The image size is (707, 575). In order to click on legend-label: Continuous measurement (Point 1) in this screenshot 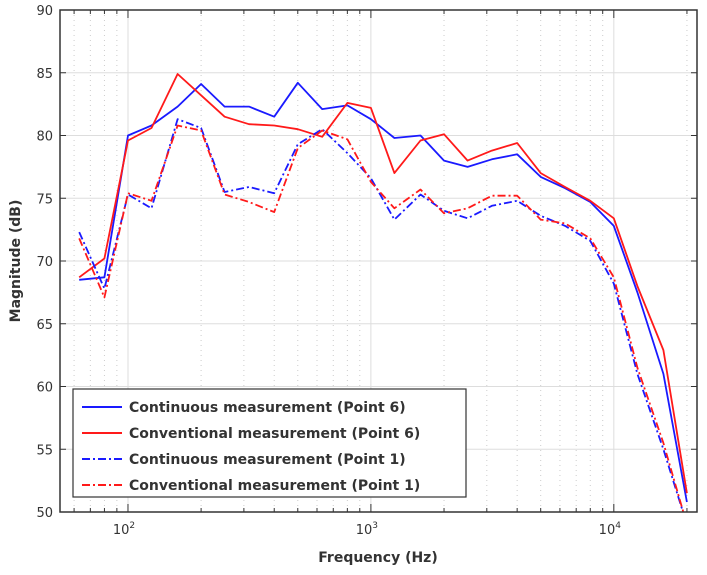, I will do `click(267, 460)`.